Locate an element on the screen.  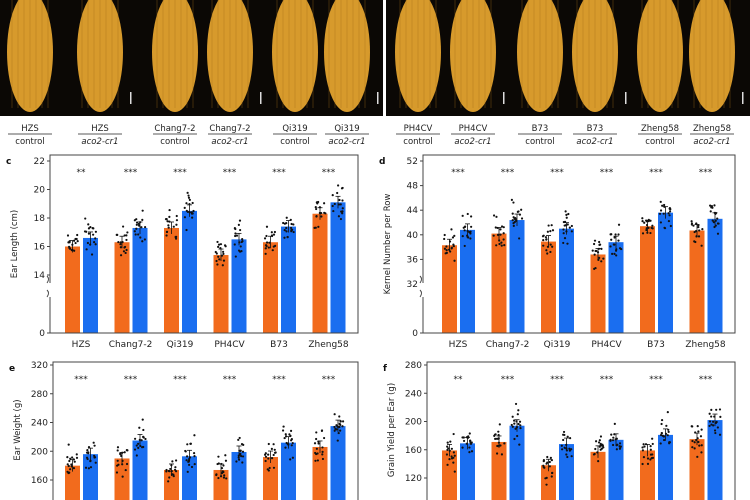
significance-label: *** is located at coordinates (180, 173).